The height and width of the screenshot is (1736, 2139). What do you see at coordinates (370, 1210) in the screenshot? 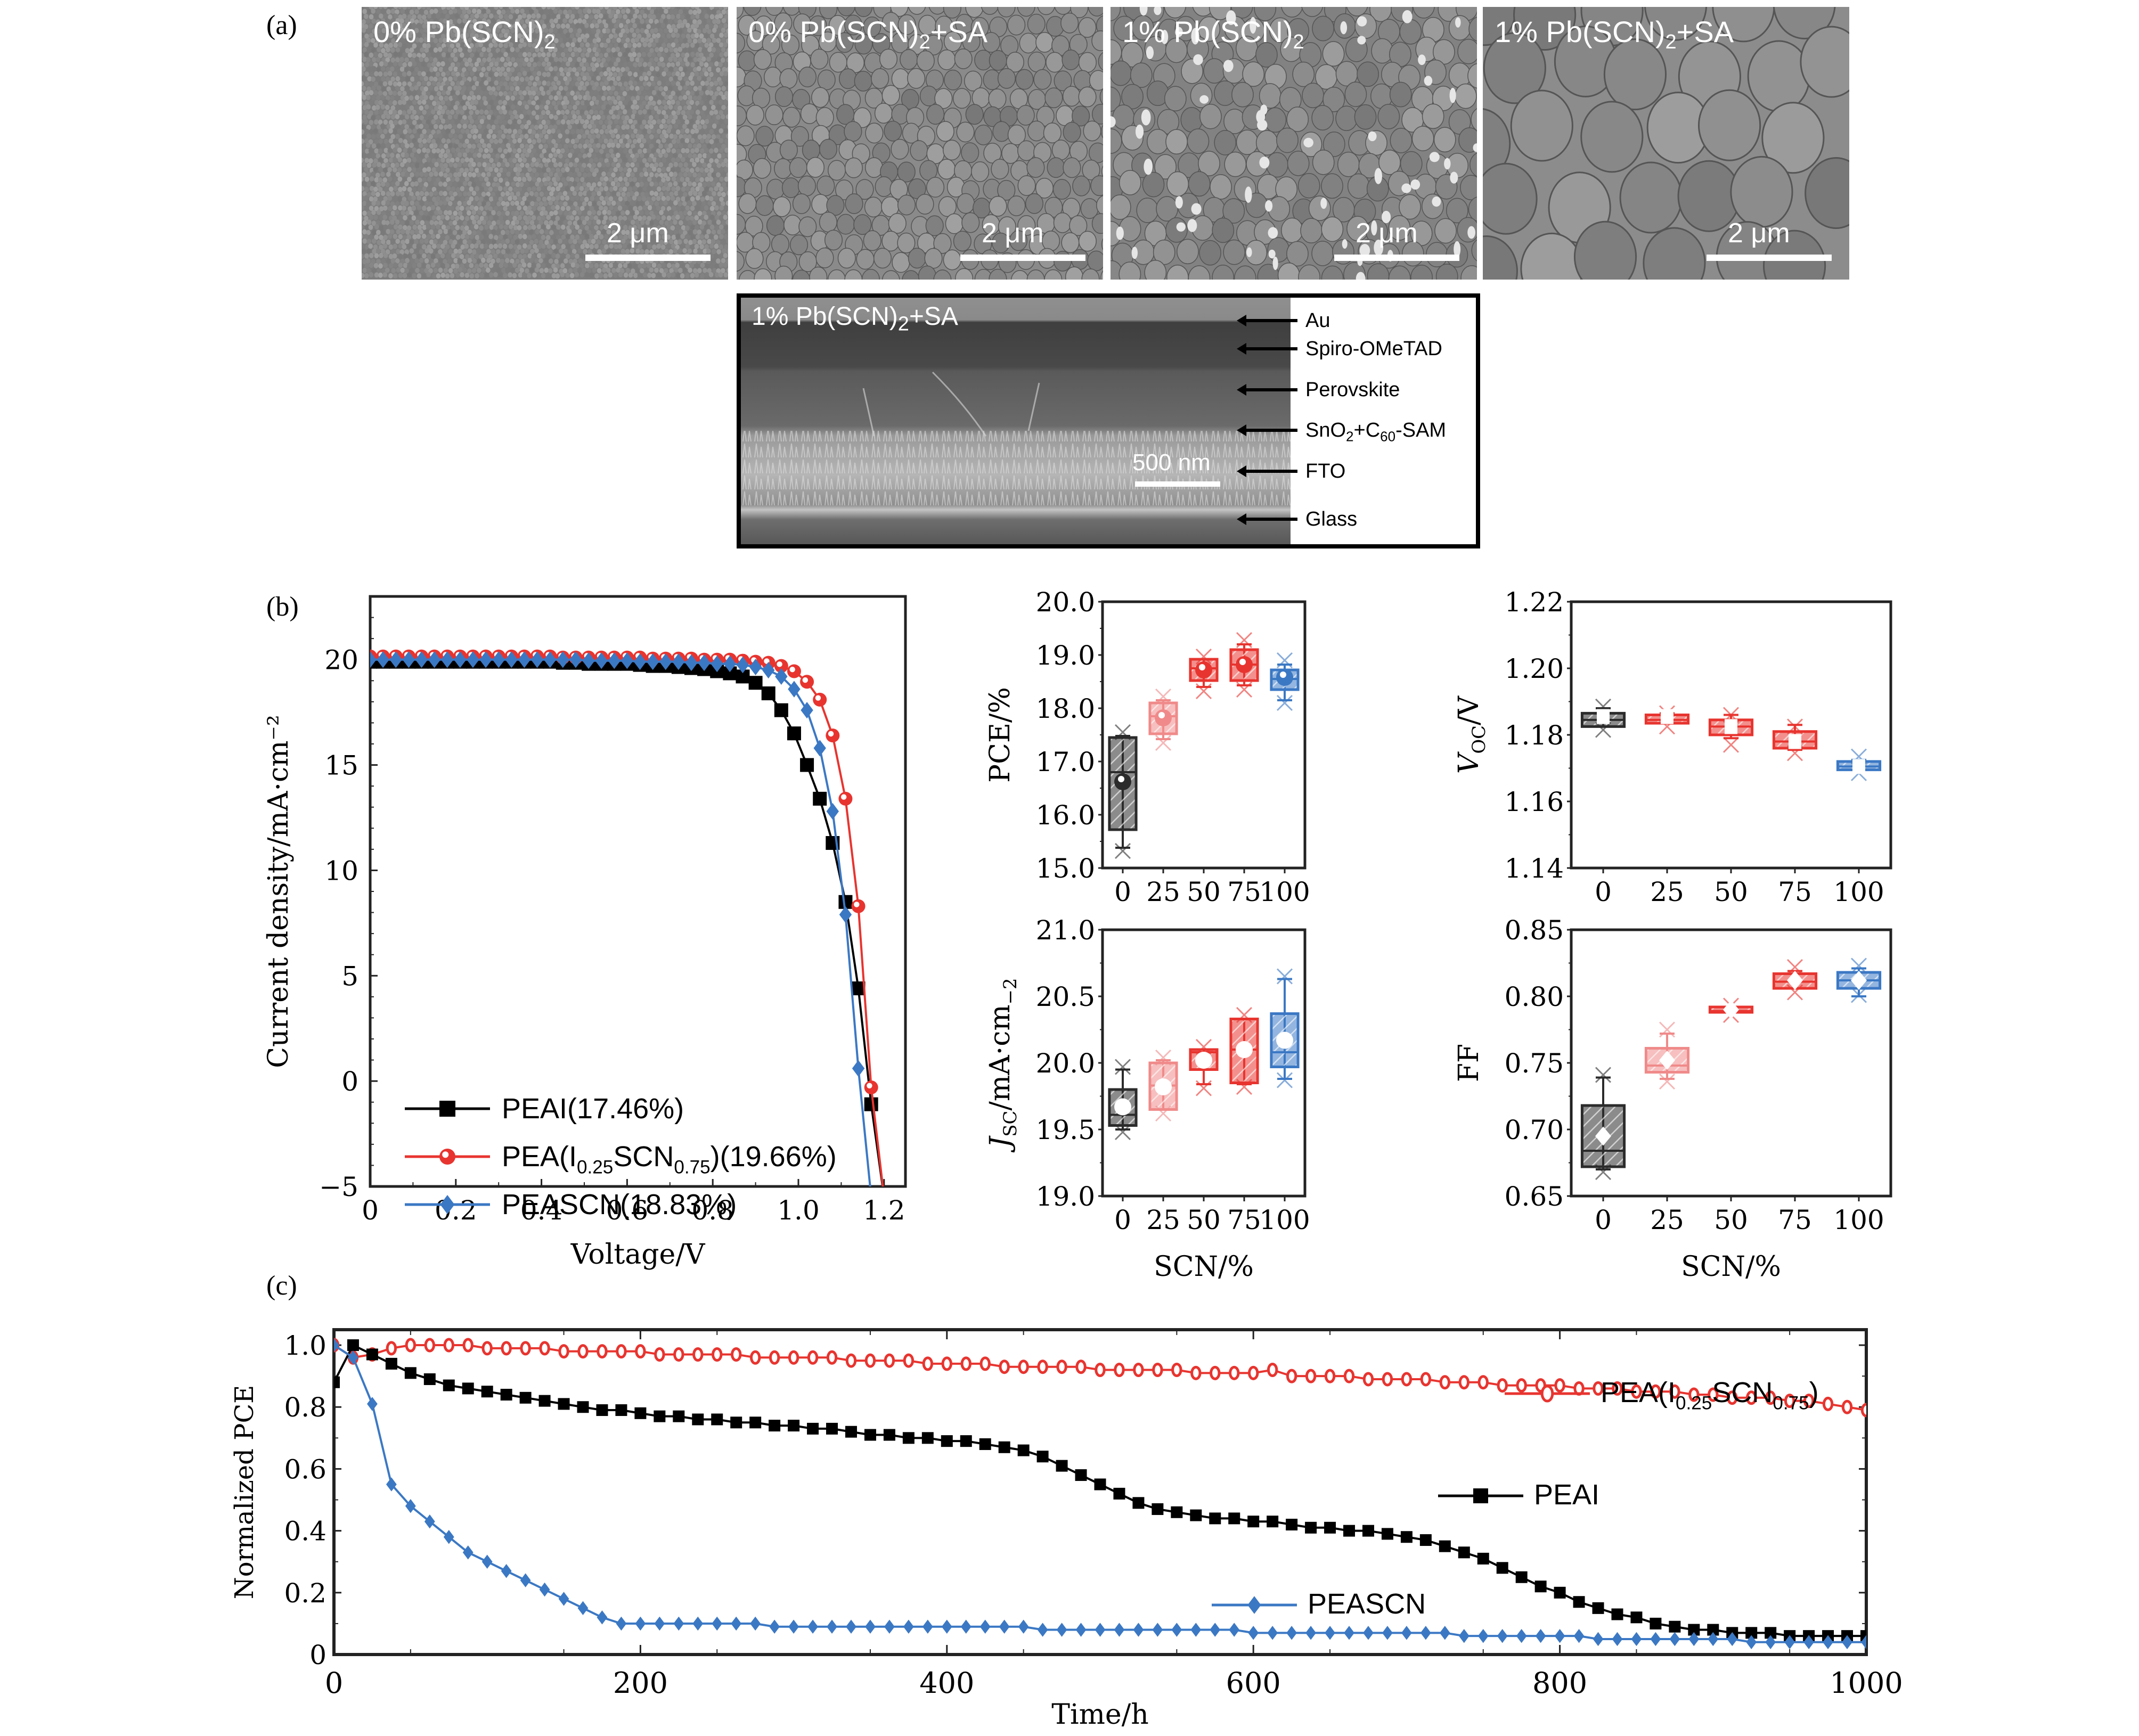
I see `x-tick-label: 0` at bounding box center [370, 1210].